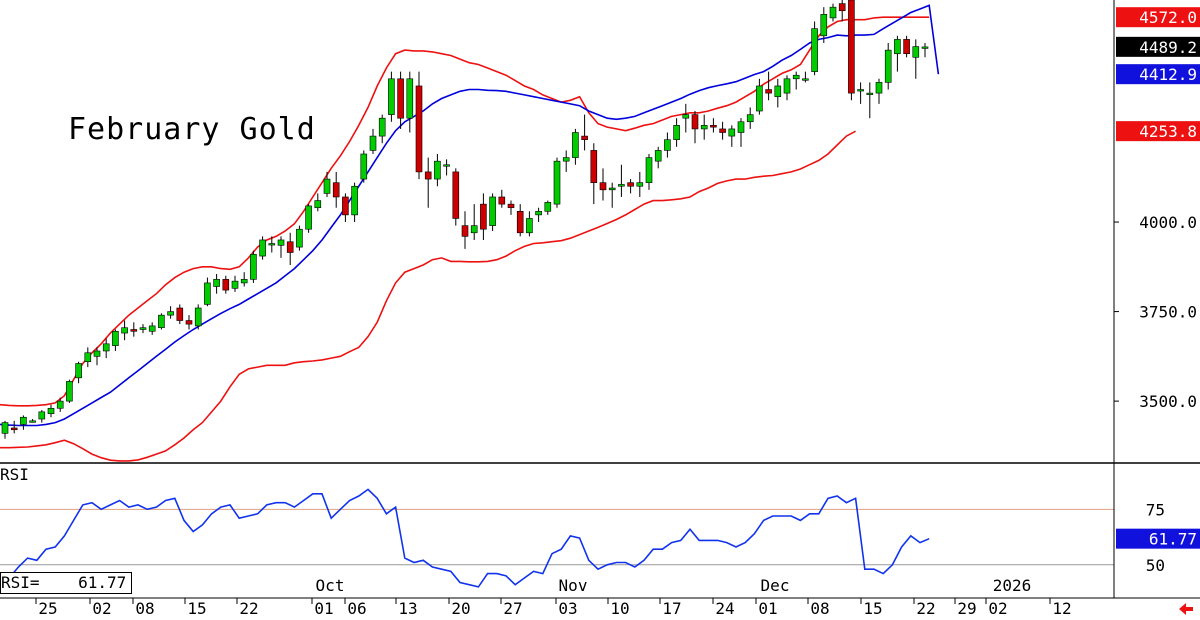  I want to click on rsi-tick-label: 50, so click(1155, 565).